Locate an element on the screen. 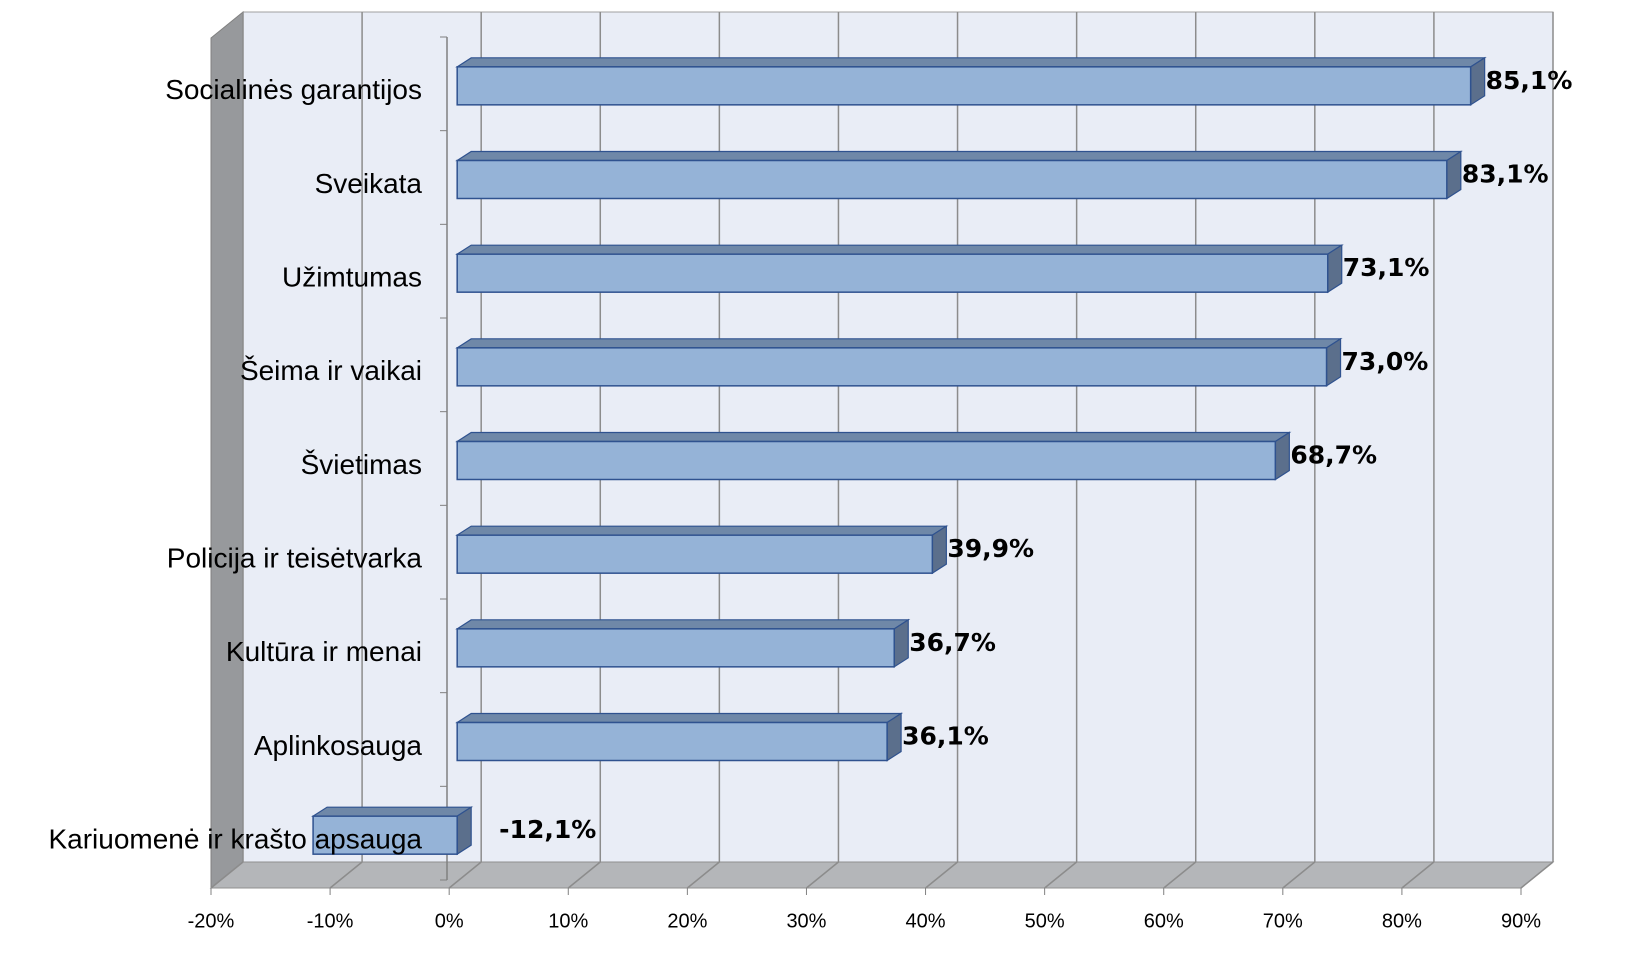  x-tick-label: -20% is located at coordinates (211, 921).